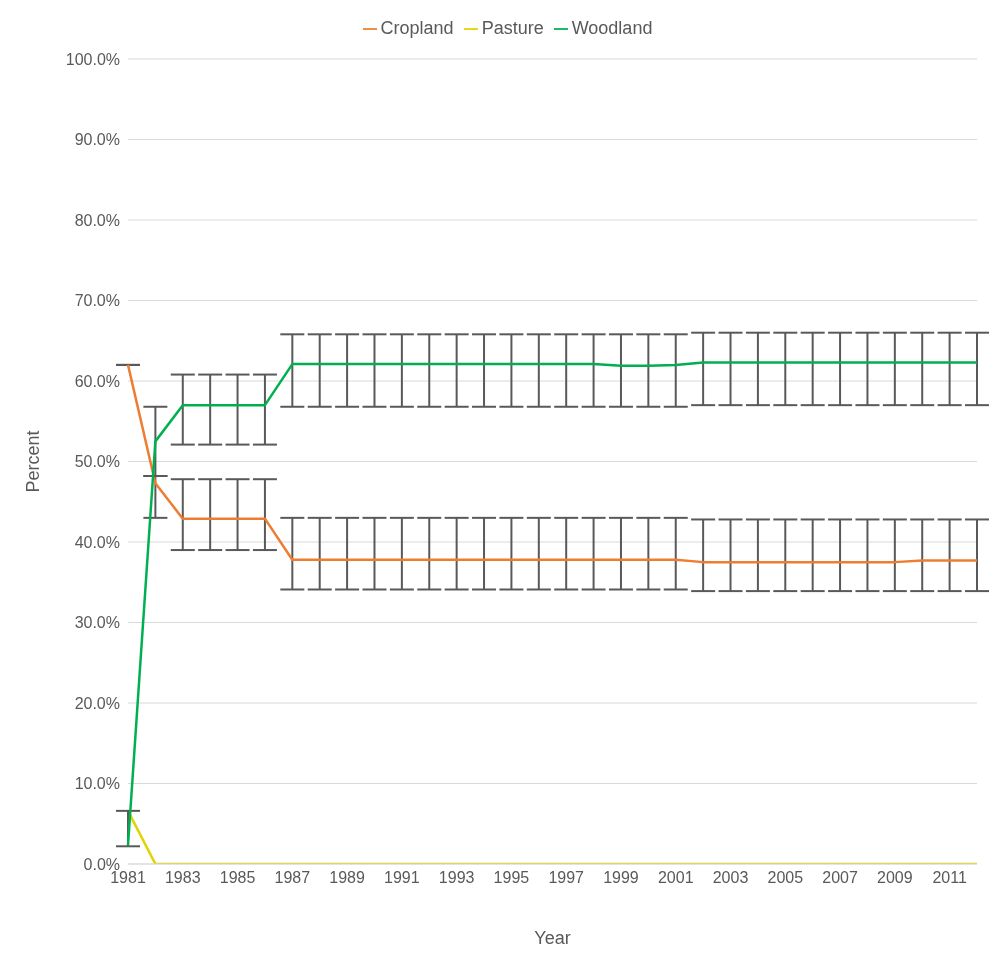 This screenshot has height=962, width=1005. Describe the element at coordinates (612, 28) in the screenshot. I see `legend-label: Woodland` at that location.